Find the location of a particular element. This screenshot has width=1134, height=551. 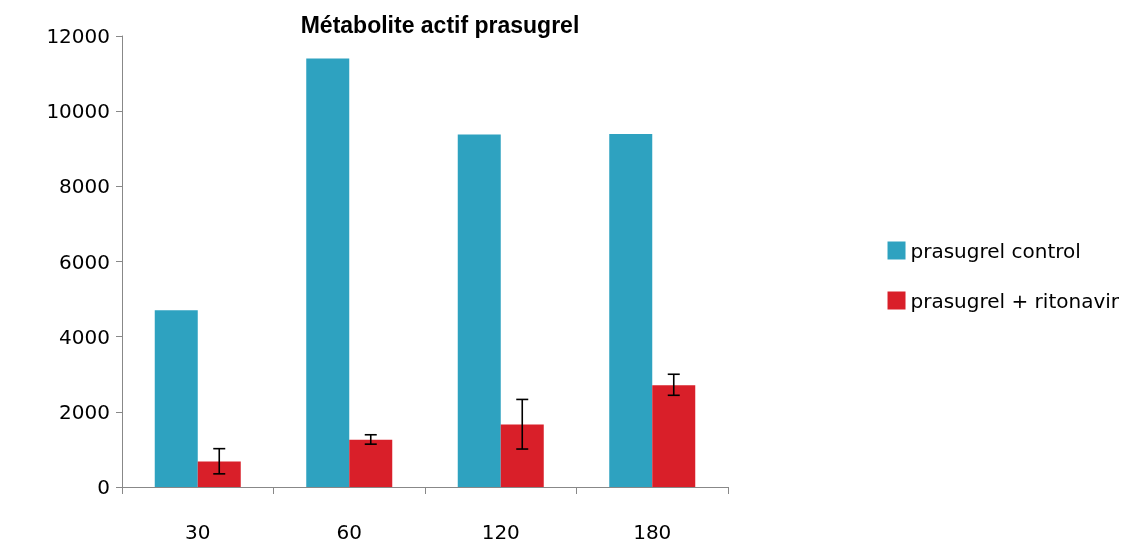

x-tick-label: 120 is located at coordinates (500, 532).